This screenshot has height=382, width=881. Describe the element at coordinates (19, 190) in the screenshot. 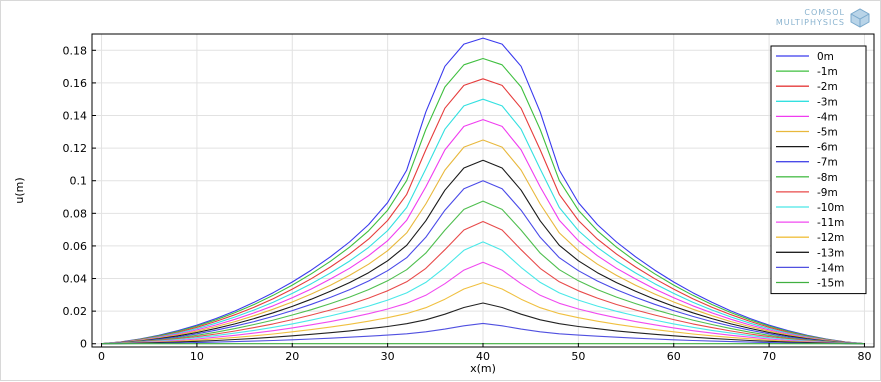

I see `y-axis-title: u(m)` at that location.